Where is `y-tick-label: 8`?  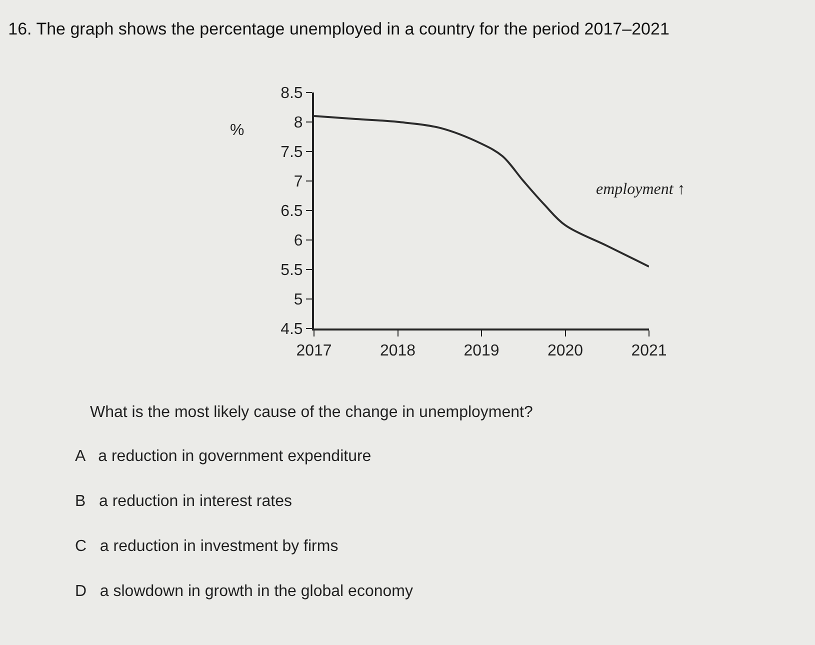 y-tick-label: 8 is located at coordinates (298, 123).